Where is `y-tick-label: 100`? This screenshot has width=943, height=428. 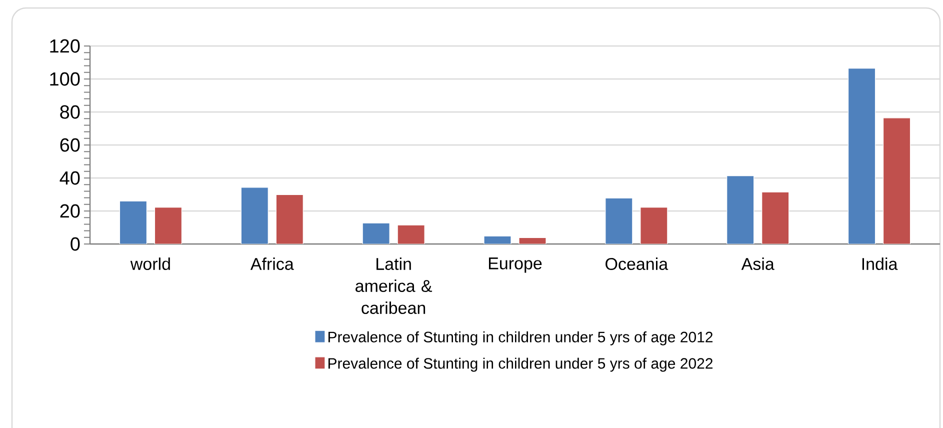 y-tick-label: 100 is located at coordinates (65, 79).